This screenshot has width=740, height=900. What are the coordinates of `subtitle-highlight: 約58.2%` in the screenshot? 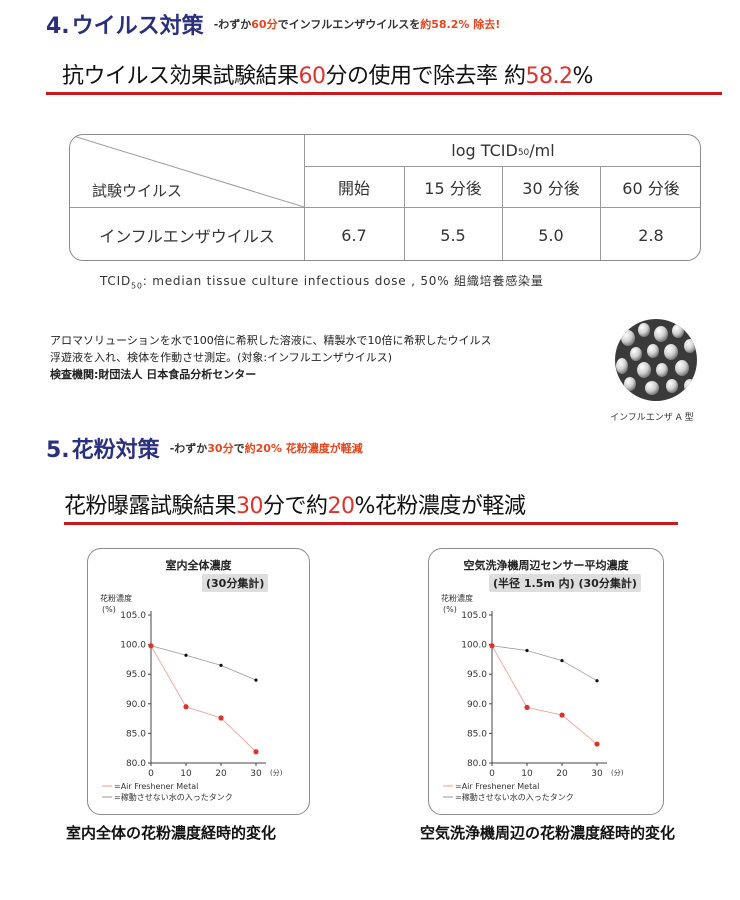 It's located at (445, 24).